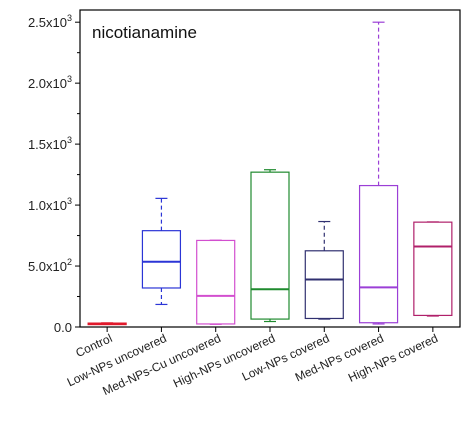 This screenshot has height=437, width=466. Describe the element at coordinates (144, 32) in the screenshot. I see `chart-title: nicotianamine` at that location.